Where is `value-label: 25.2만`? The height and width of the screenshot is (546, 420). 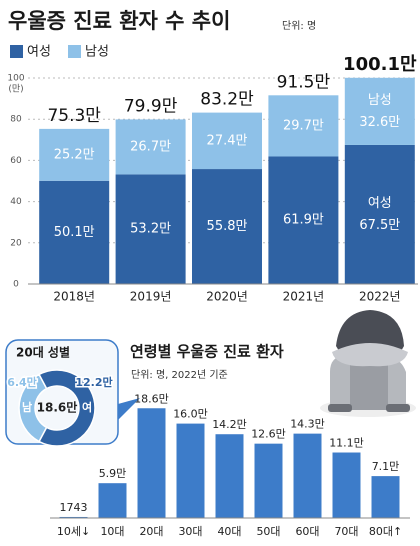 value-label: 25.2만 is located at coordinates (74, 154).